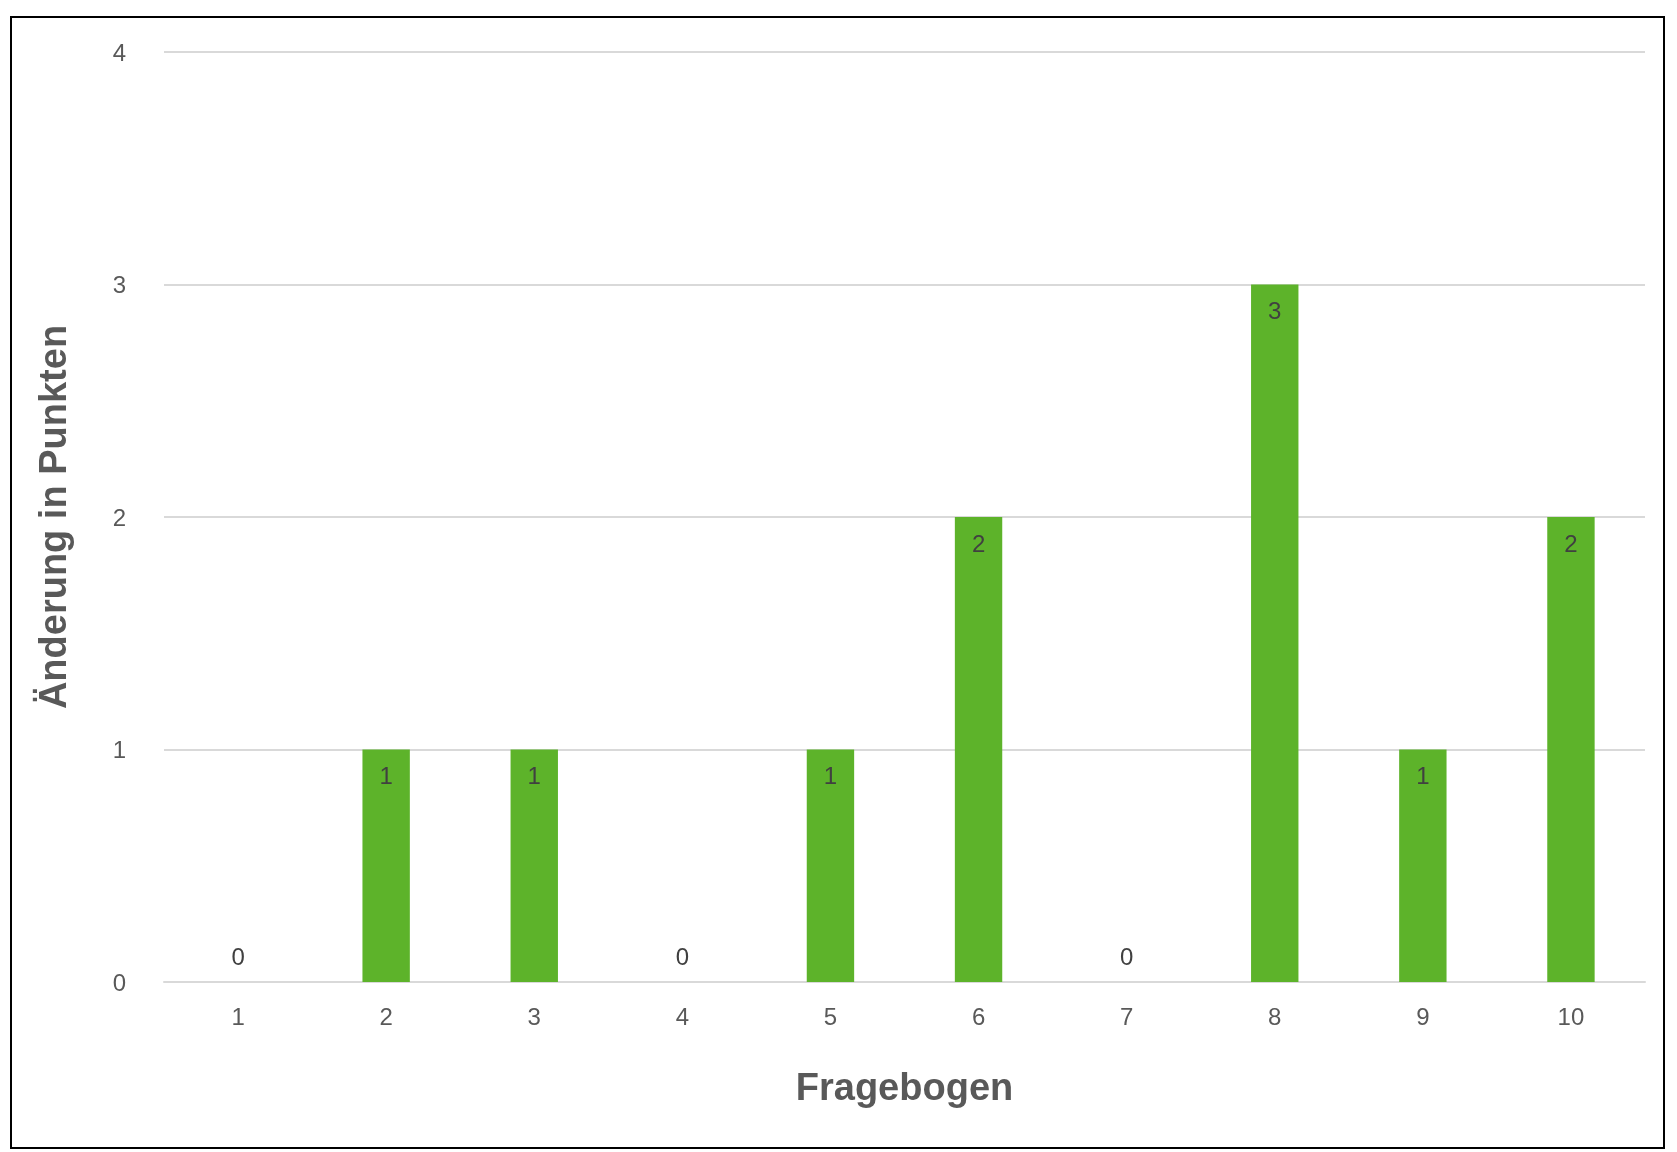 This screenshot has width=1677, height=1152. What do you see at coordinates (682, 1016) in the screenshot?
I see `x-tick-label: 4` at bounding box center [682, 1016].